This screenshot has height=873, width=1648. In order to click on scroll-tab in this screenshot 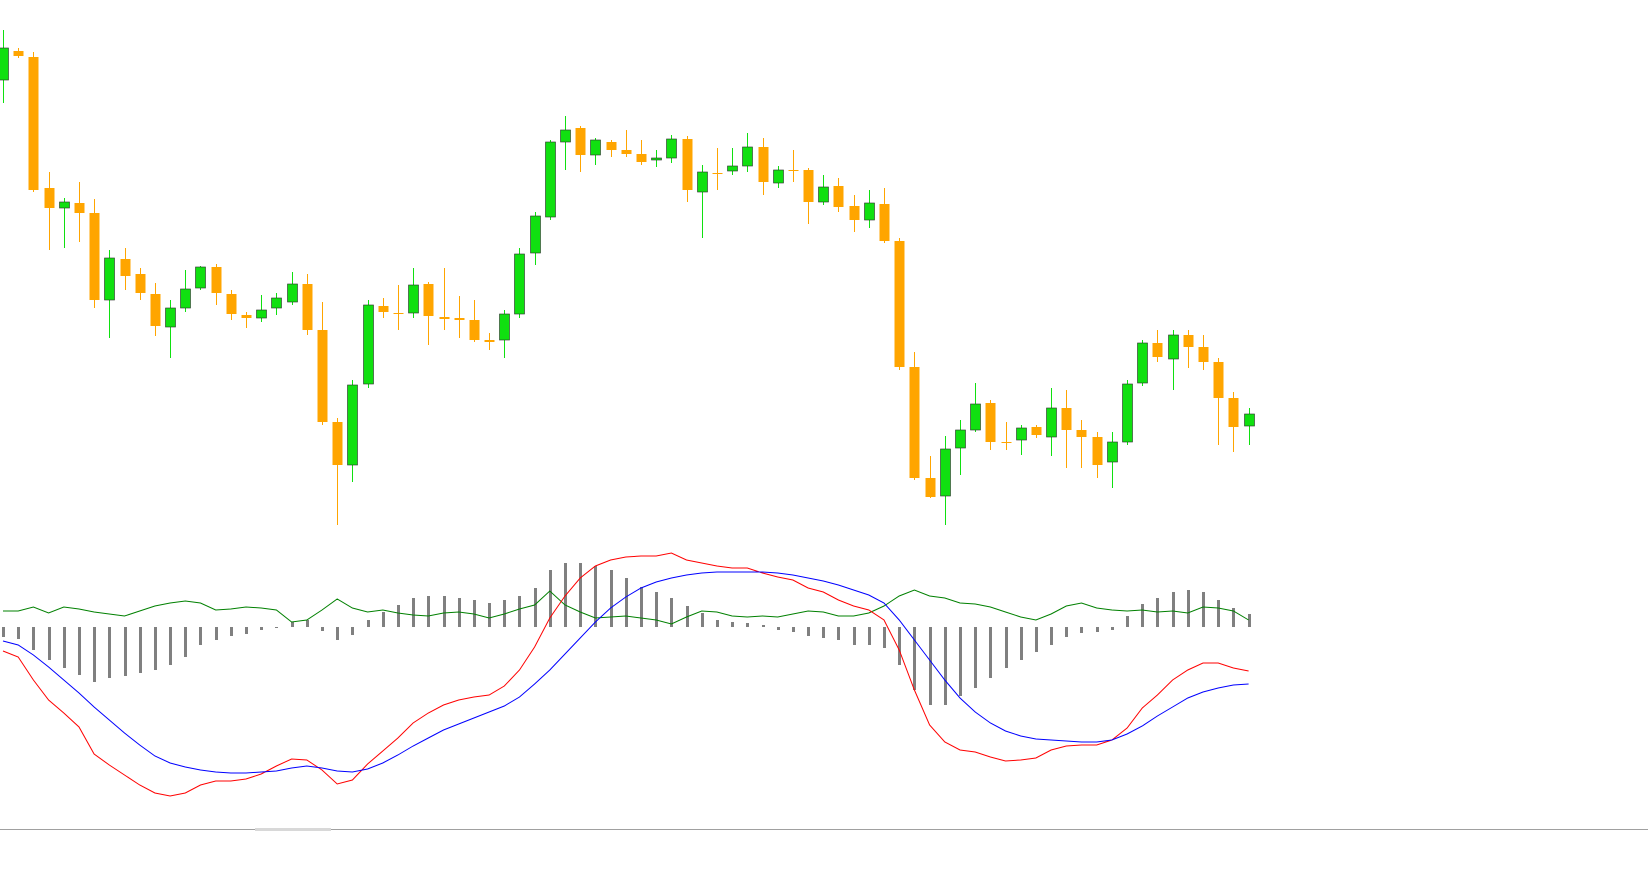, I will do `click(293, 829)`.